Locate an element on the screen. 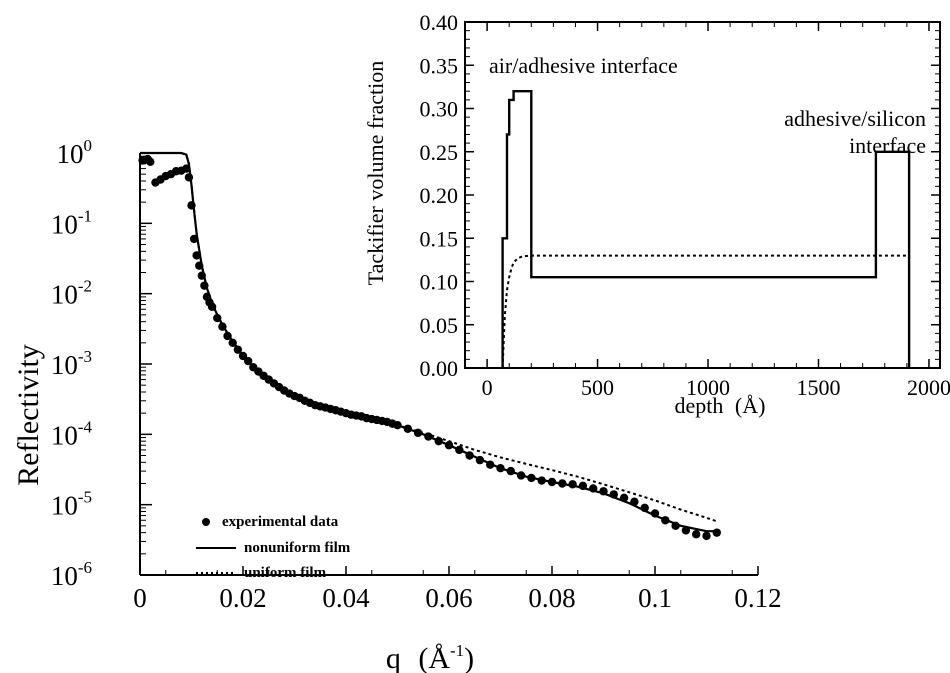 The image size is (950, 673). legend-marker-experimental is located at coordinates (206, 522).